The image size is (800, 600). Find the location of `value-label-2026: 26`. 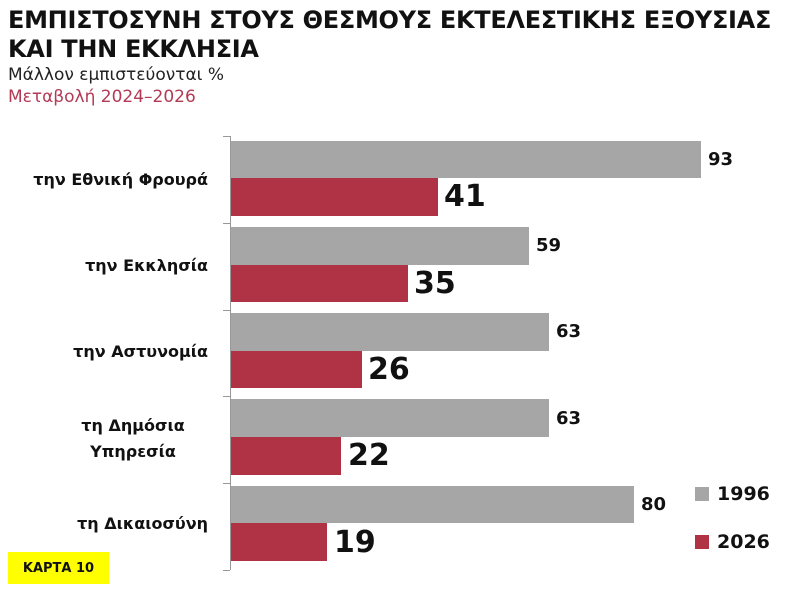

value-label-2026: 26 is located at coordinates (389, 369).